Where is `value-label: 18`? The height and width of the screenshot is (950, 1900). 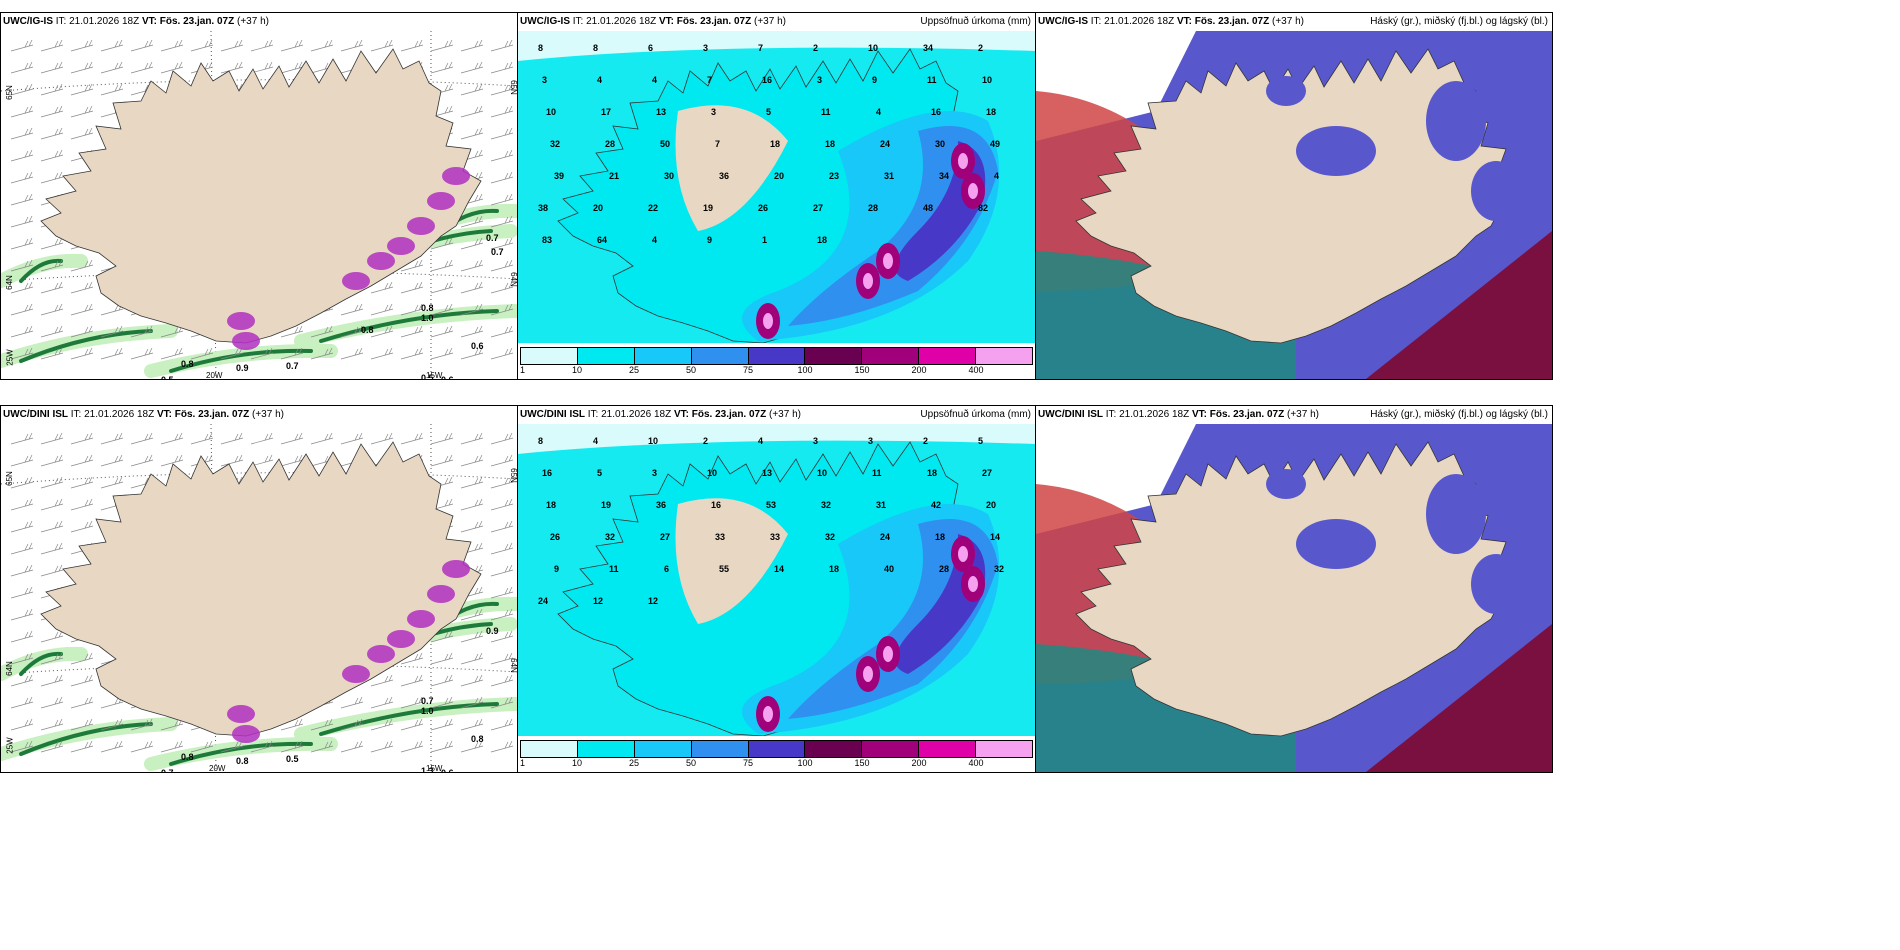
value-label: 18 is located at coordinates (775, 144).